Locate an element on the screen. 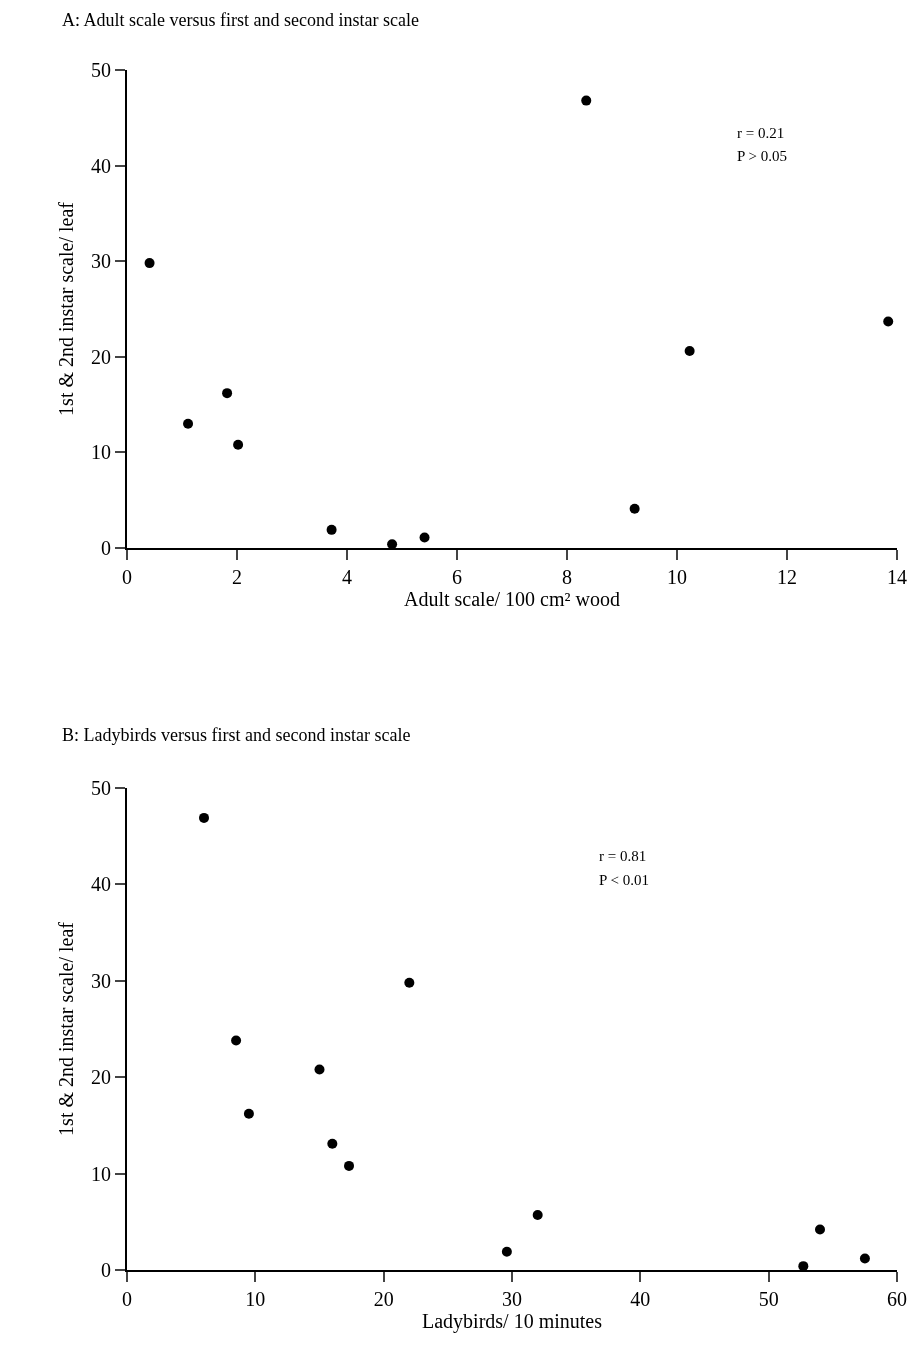  x-tick-label: 40 is located at coordinates (640, 1299).